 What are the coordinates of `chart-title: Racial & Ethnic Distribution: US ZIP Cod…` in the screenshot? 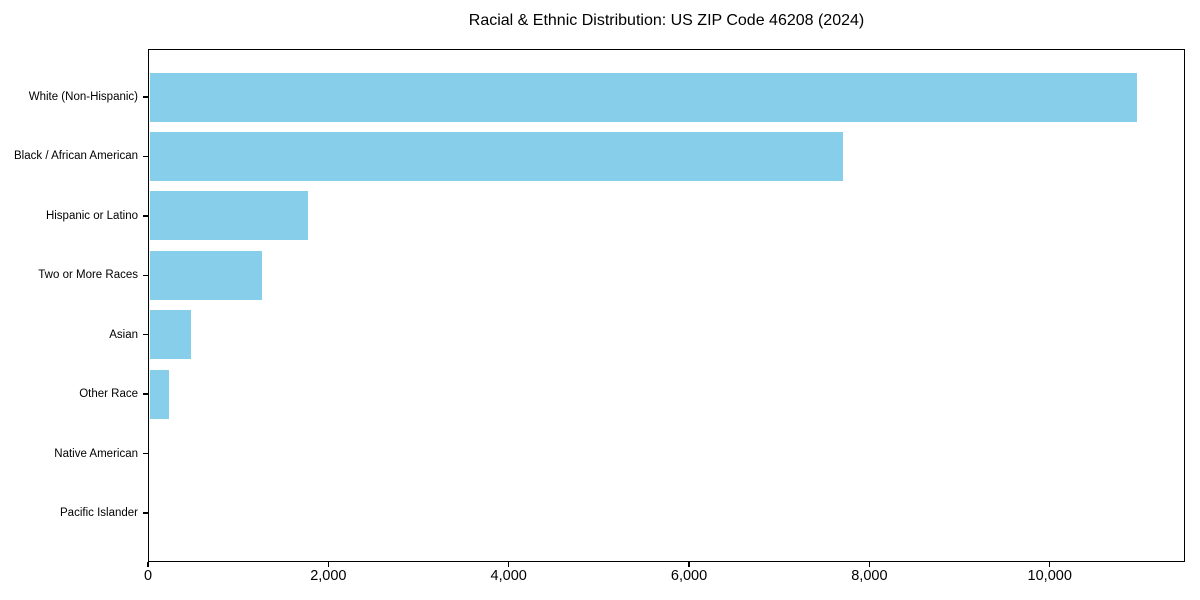 It's located at (666, 20).